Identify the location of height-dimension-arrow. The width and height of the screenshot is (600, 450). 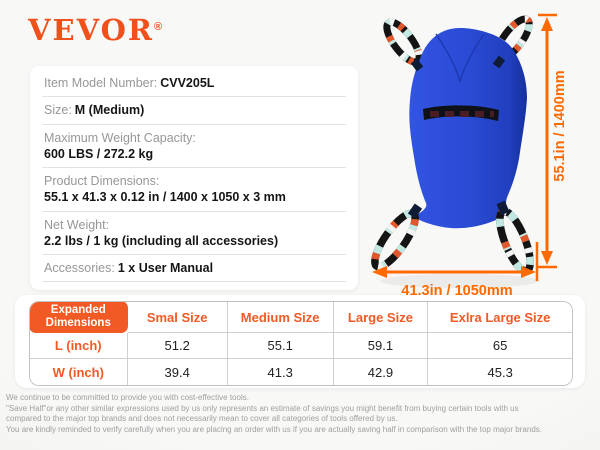
(547, 141).